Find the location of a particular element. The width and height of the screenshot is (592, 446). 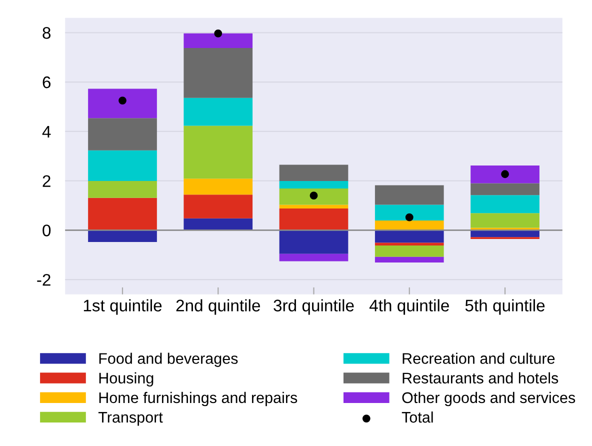

legend-label: Restaurants and hotels is located at coordinates (480, 378).